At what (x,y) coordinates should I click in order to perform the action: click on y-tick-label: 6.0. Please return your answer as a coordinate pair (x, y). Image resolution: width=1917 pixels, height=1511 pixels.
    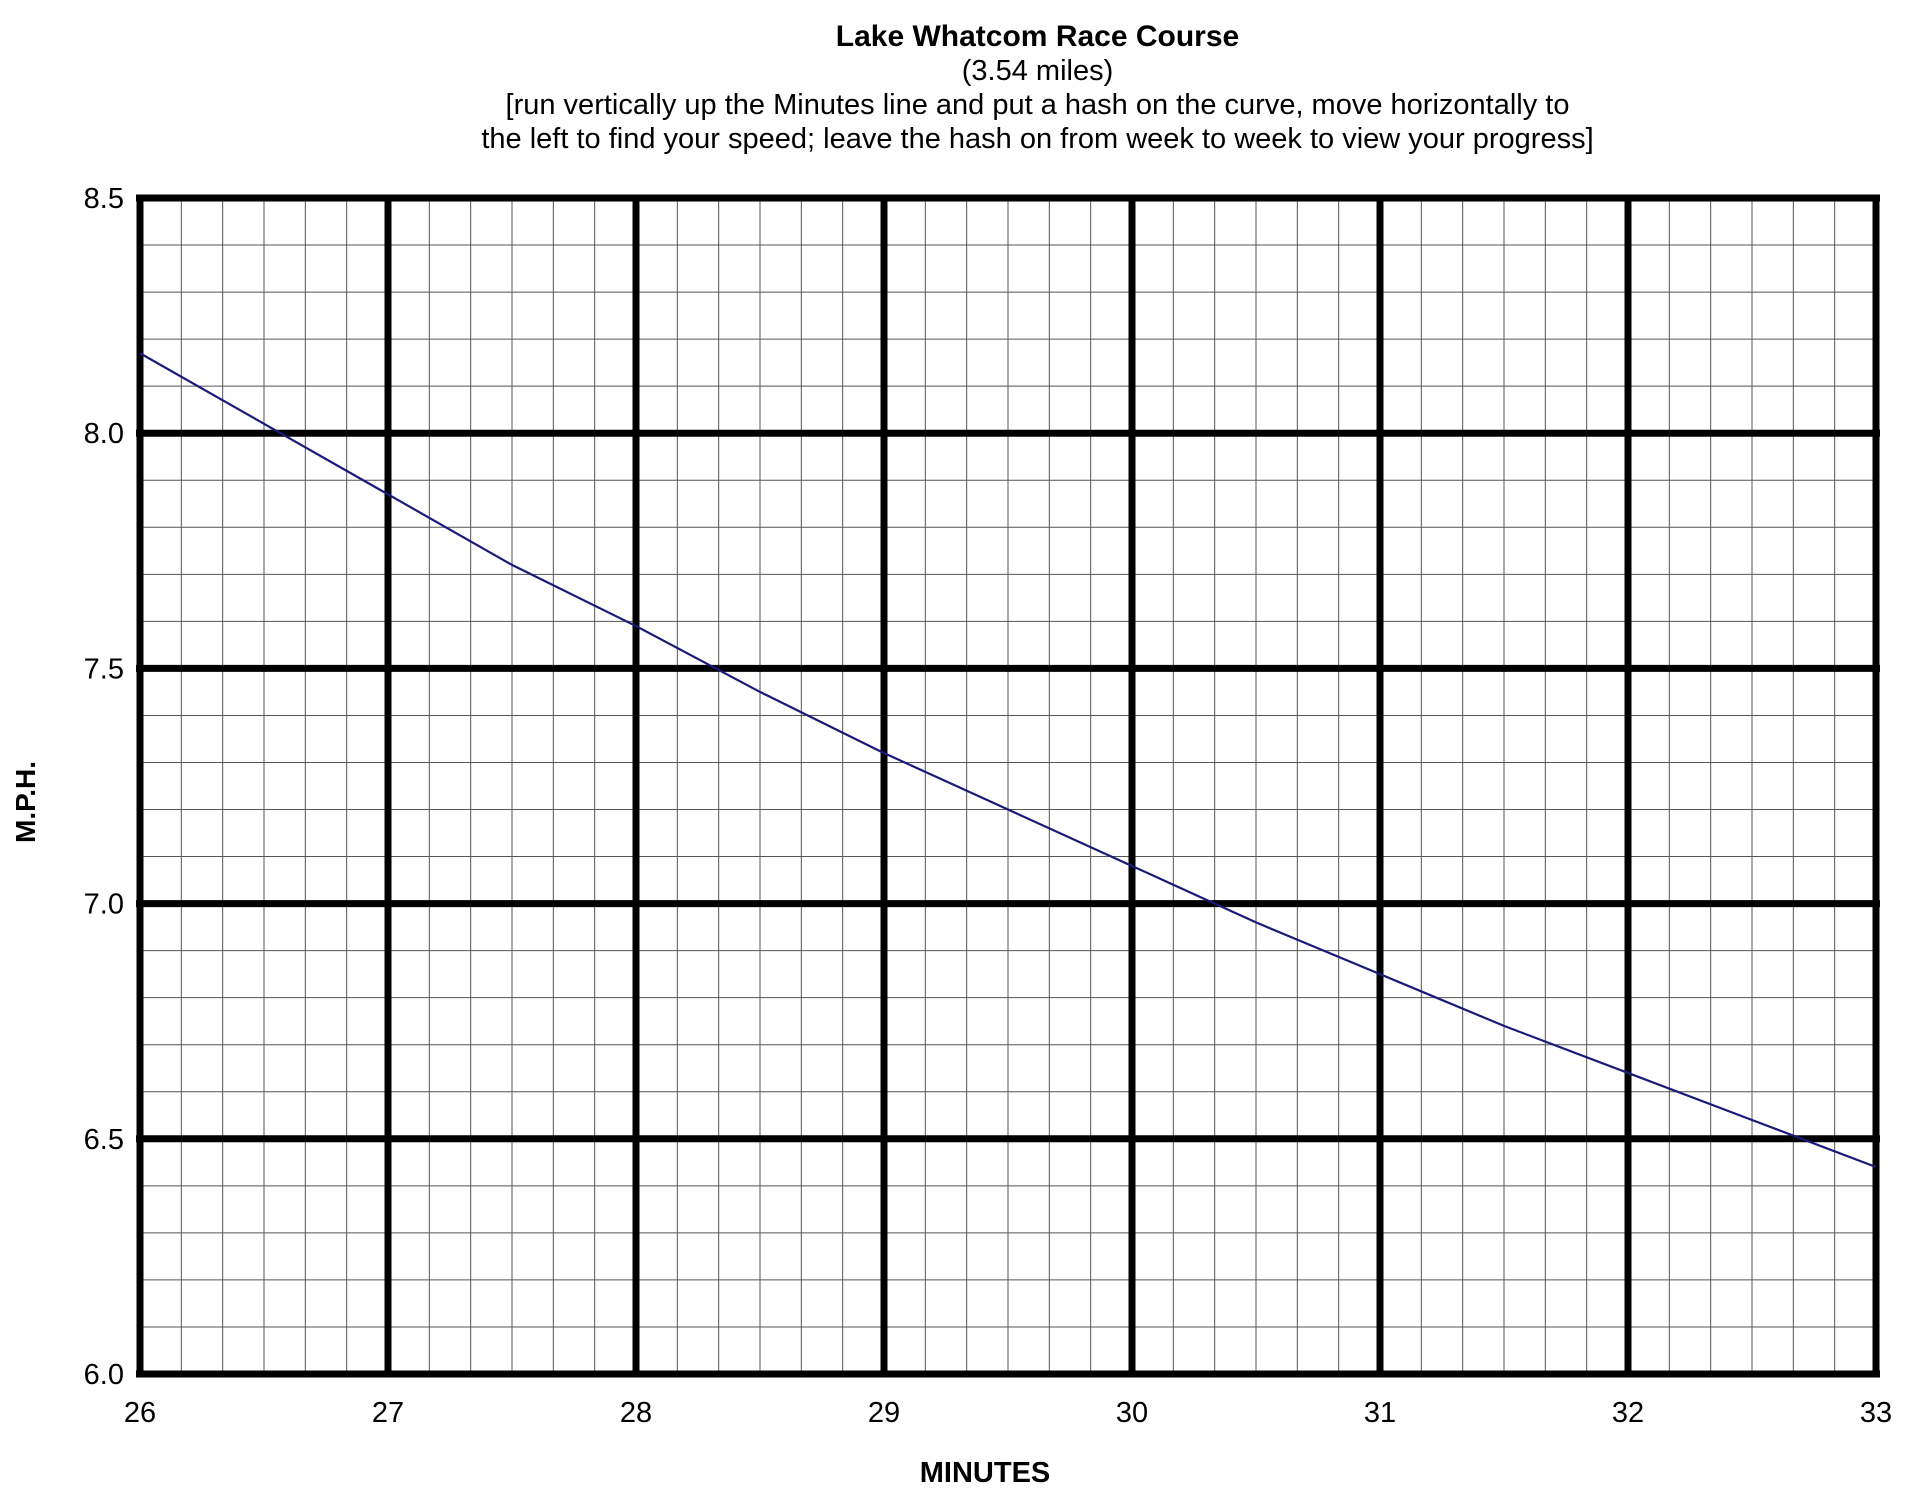
    Looking at the image, I should click on (104, 1375).